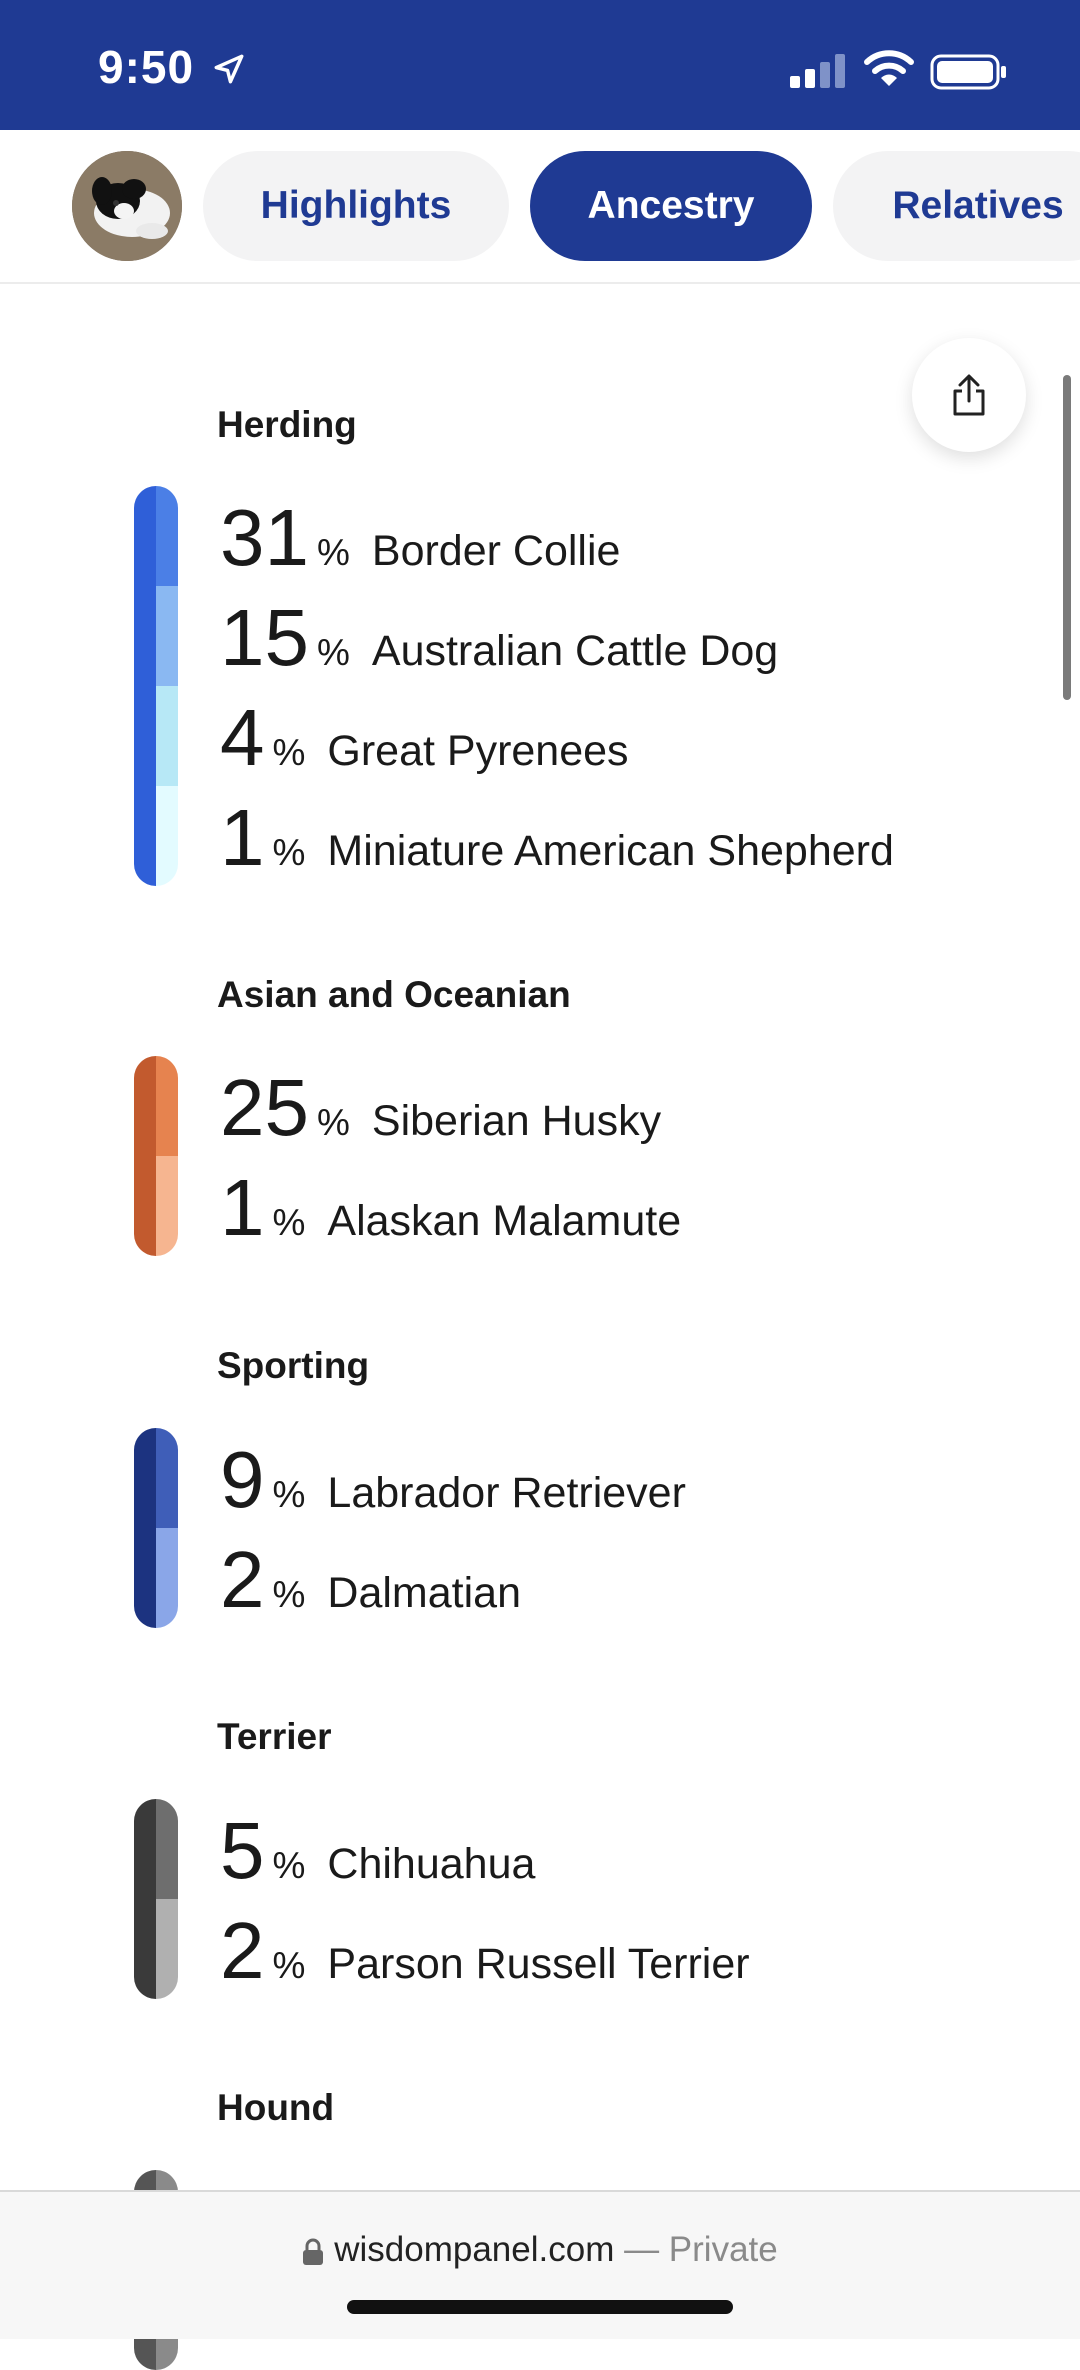  Describe the element at coordinates (287, 424) in the screenshot. I see `group-title-herding: Herding` at that location.